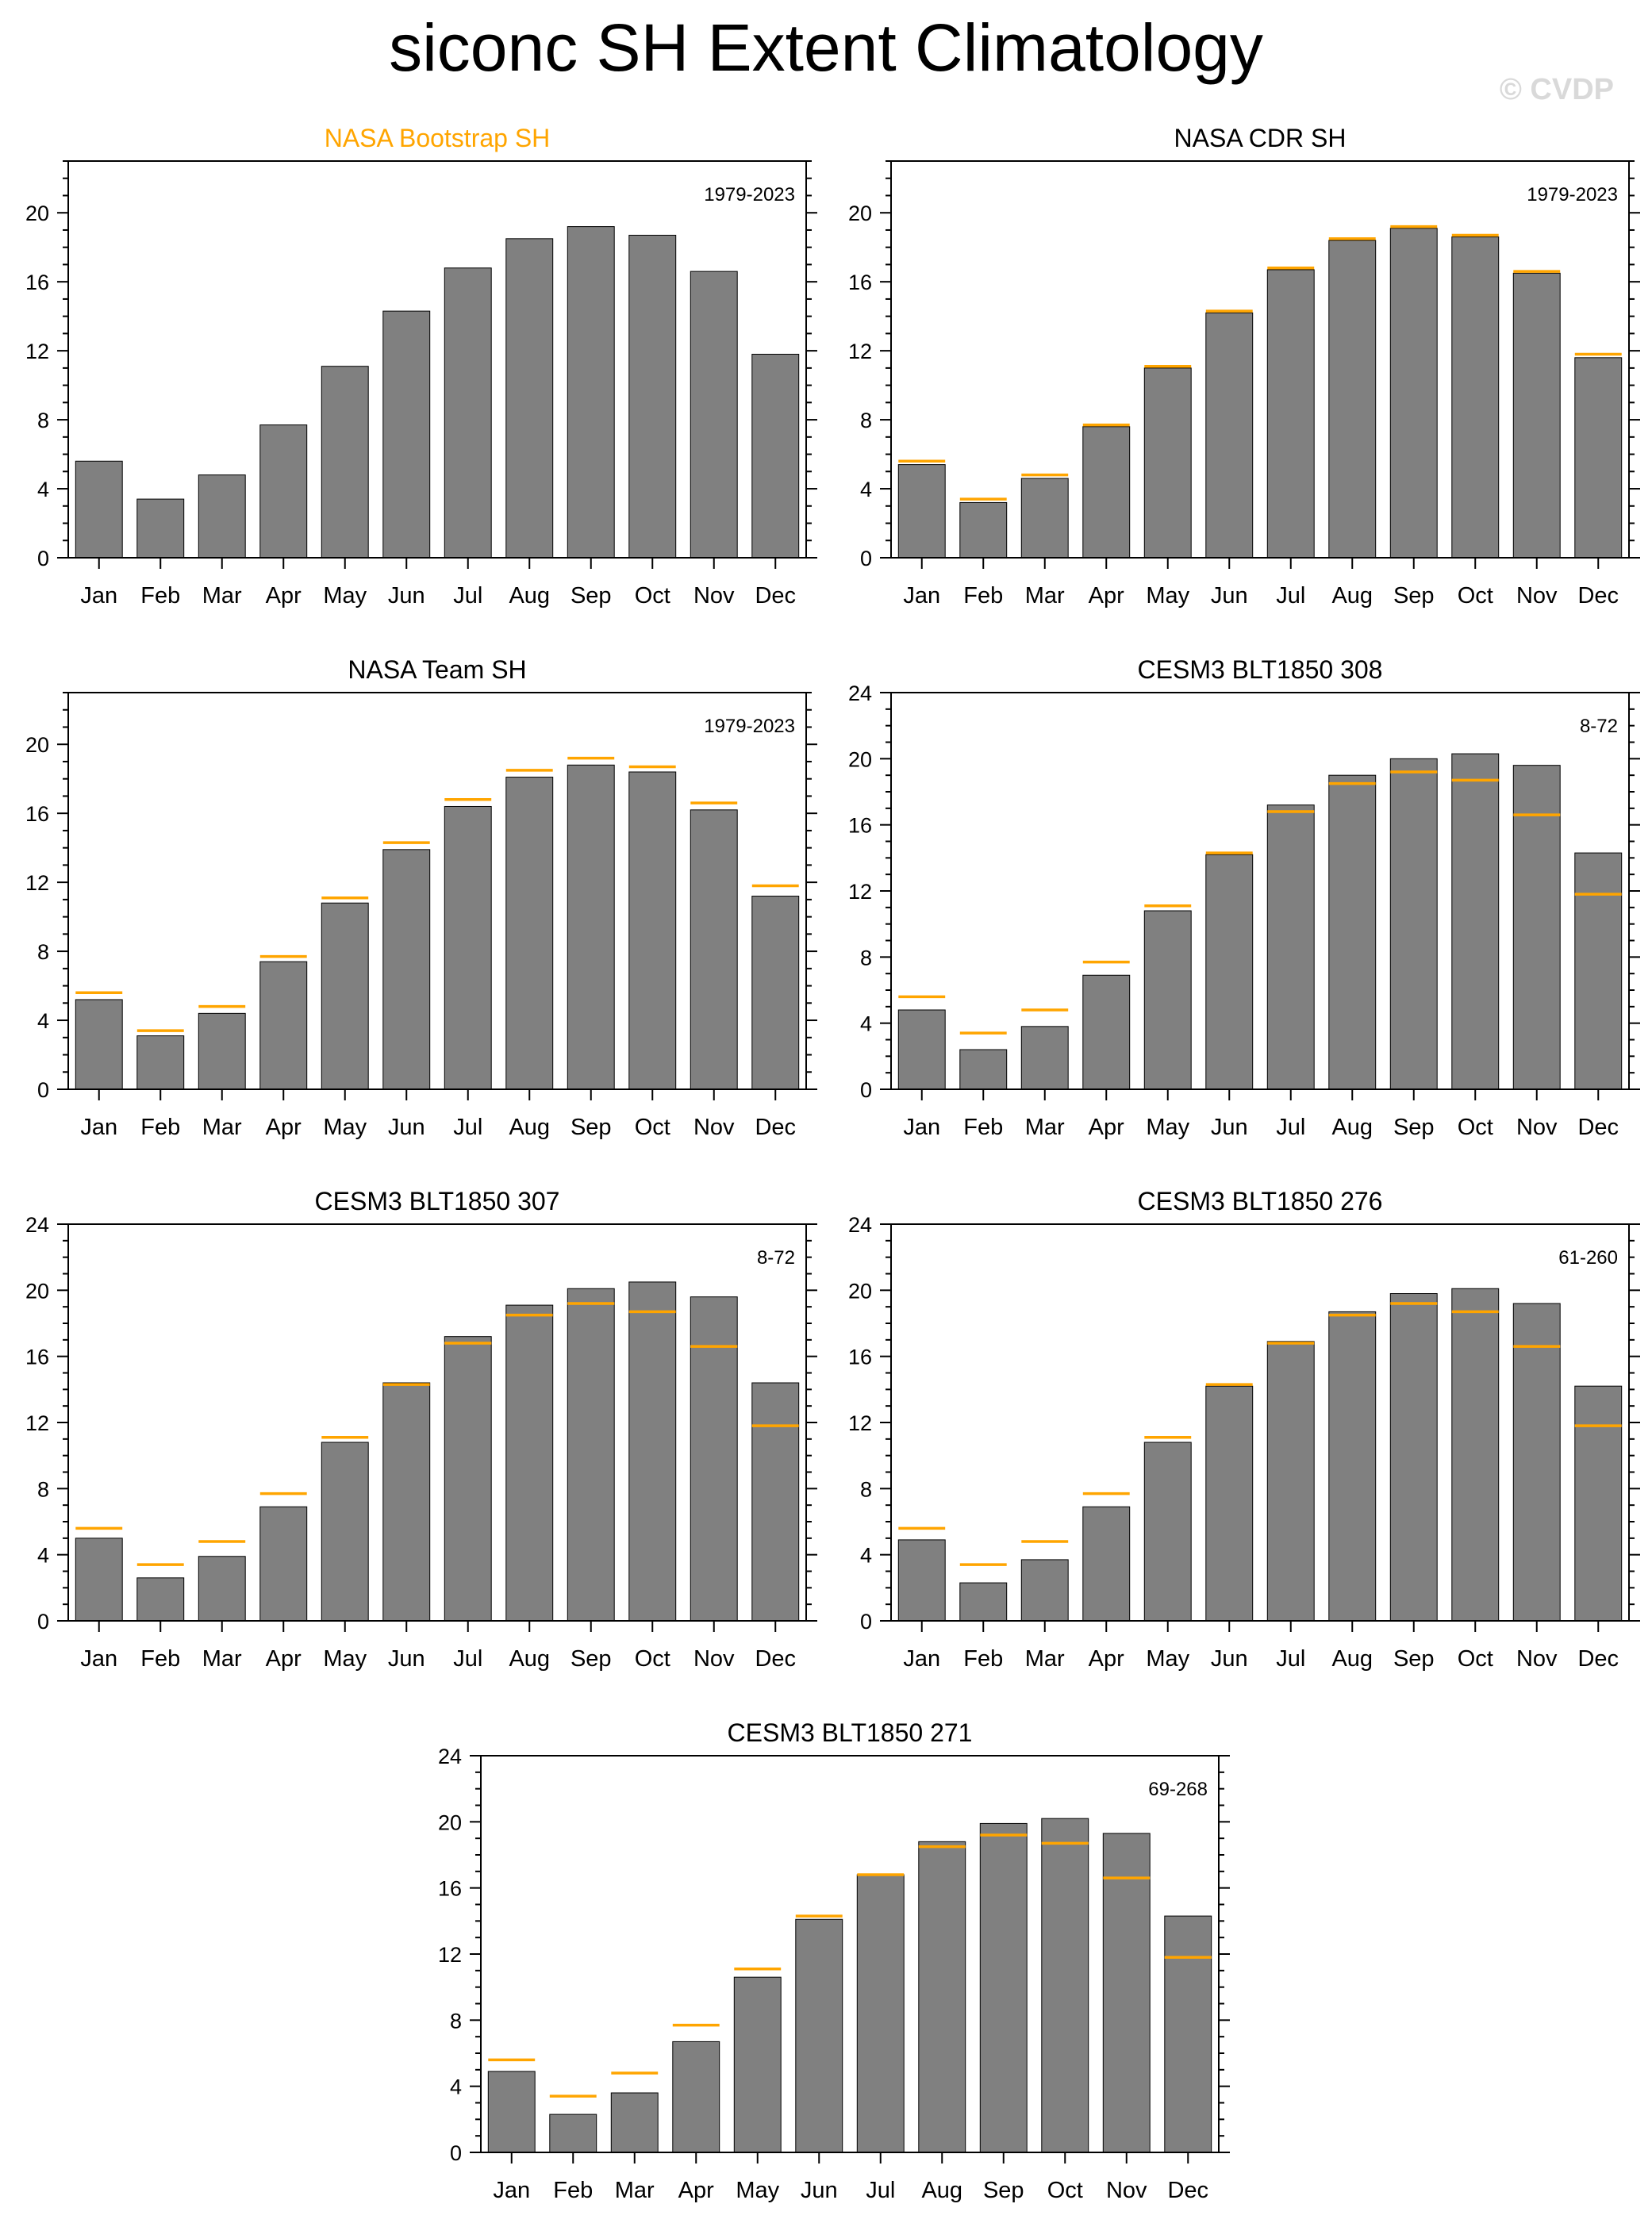 The height and width of the screenshot is (2223, 1652). Describe the element at coordinates (1556, 89) in the screenshot. I see `cvdp-watermark: © CVDP` at that location.